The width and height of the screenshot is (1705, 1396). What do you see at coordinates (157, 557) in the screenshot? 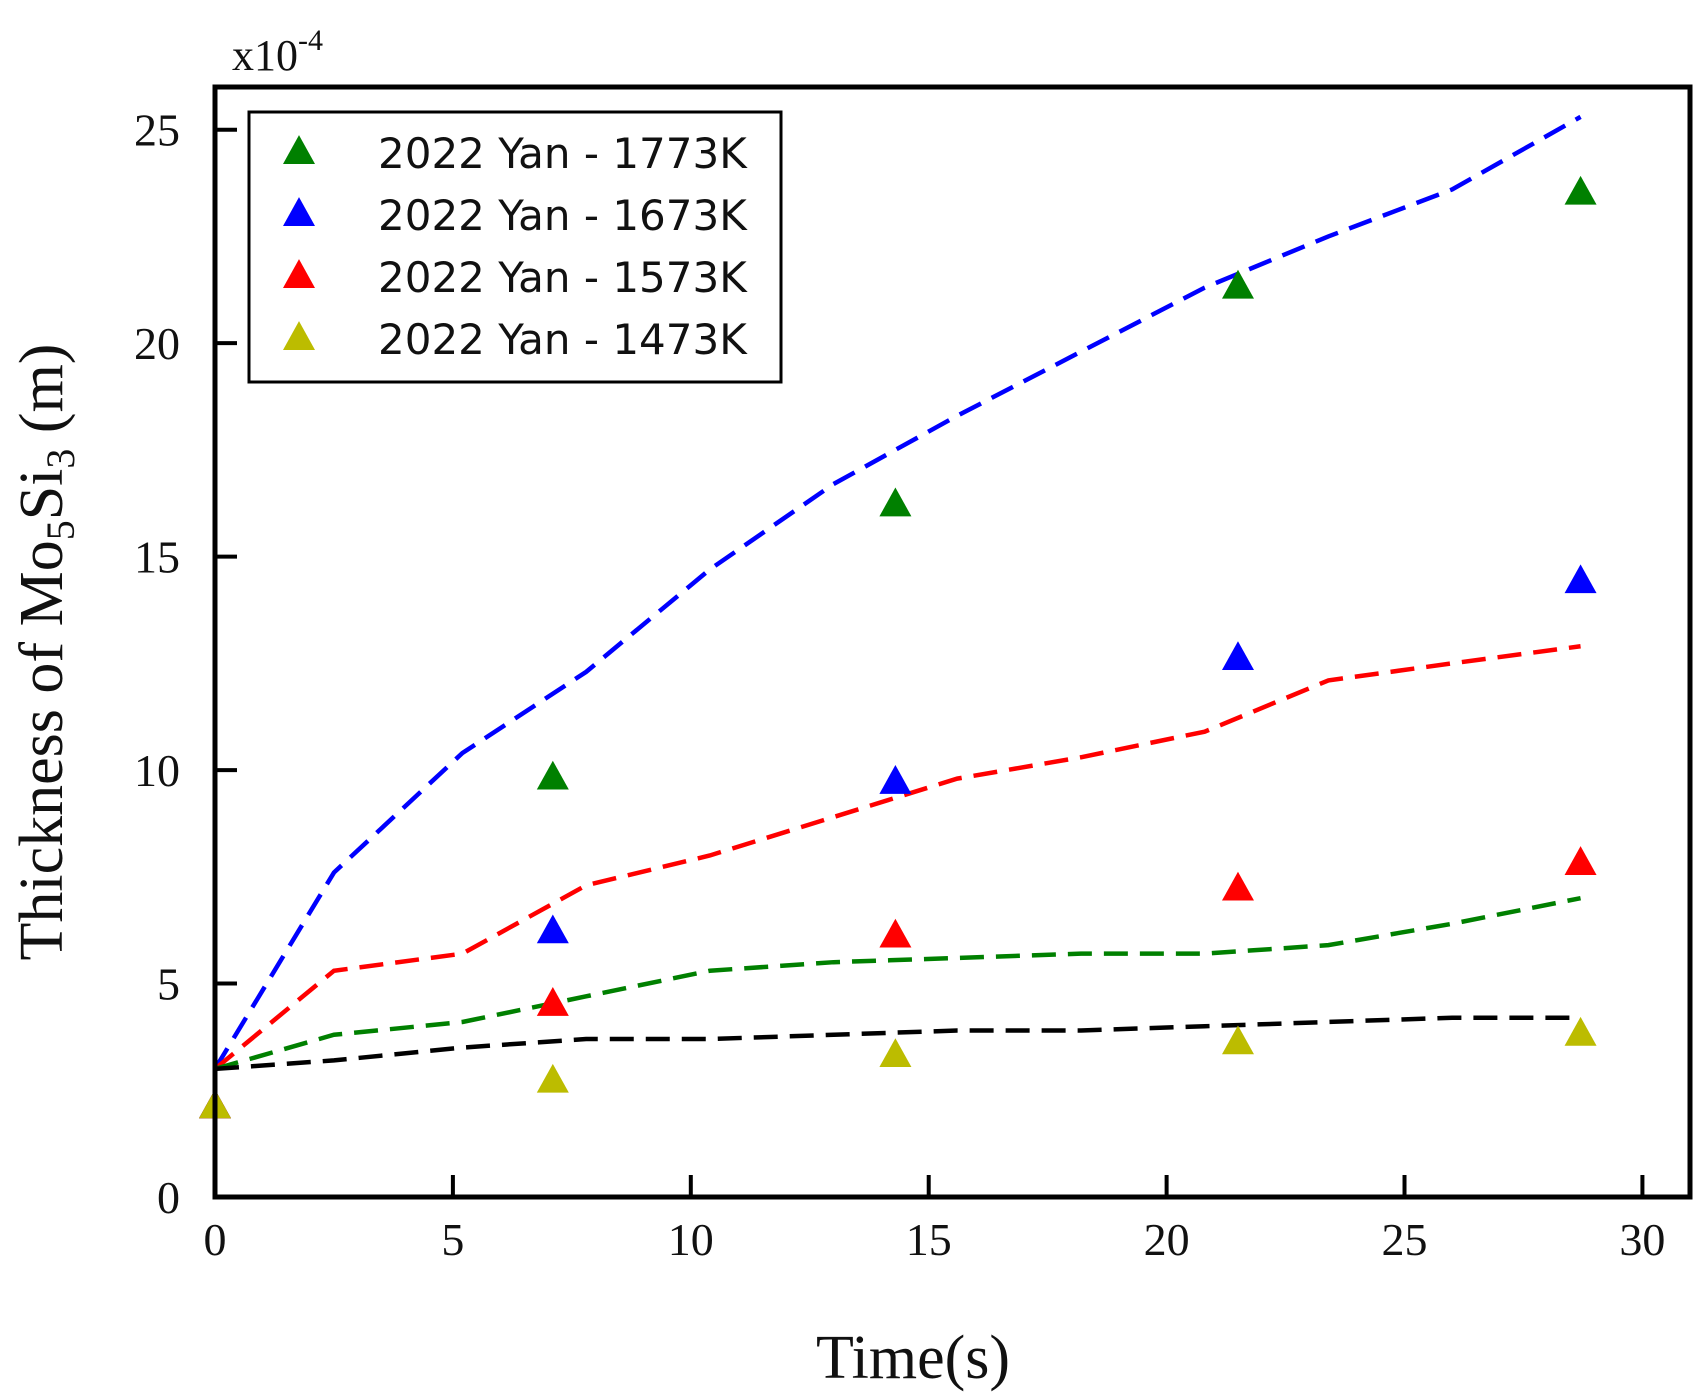
I see `y-tick-label: 15` at bounding box center [157, 557].